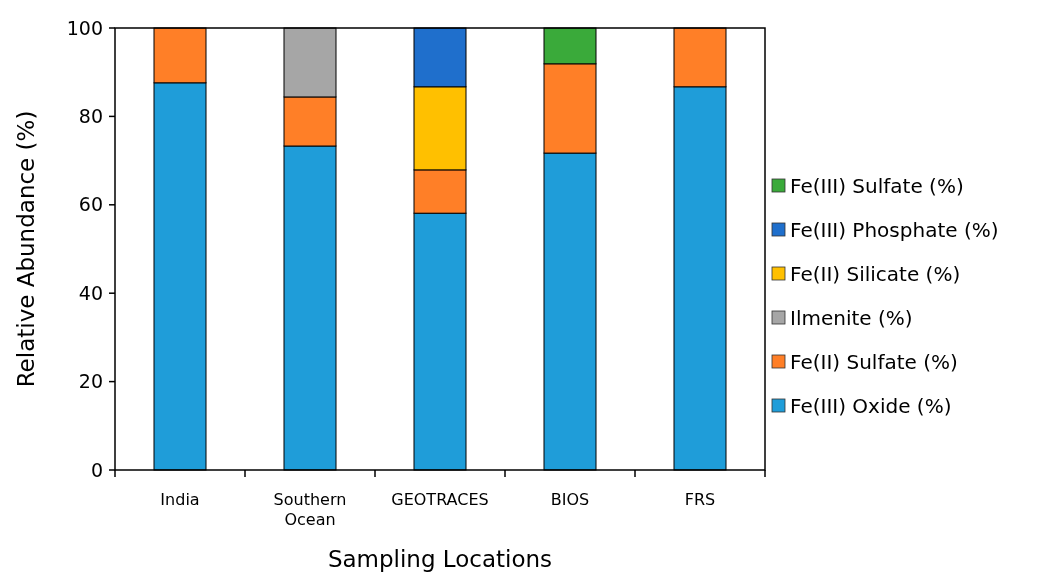 The image size is (1052, 574). I want to click on y-tick-label: 20, so click(90, 381).